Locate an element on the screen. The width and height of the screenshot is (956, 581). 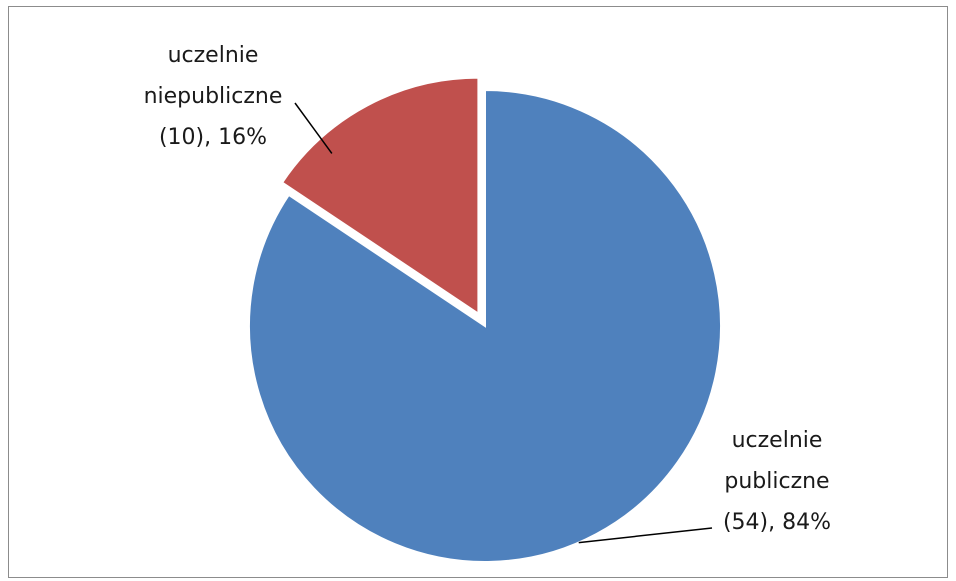
pie-slice-uczelnie-niepubliczne is located at coordinates (380, 196).